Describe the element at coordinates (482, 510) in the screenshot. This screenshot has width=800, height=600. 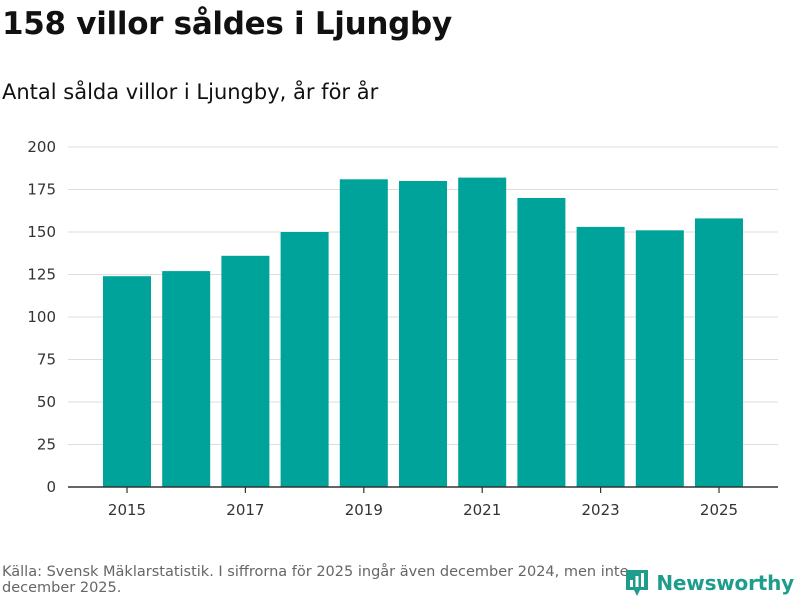
I see `x-tick-label: 2021` at that location.